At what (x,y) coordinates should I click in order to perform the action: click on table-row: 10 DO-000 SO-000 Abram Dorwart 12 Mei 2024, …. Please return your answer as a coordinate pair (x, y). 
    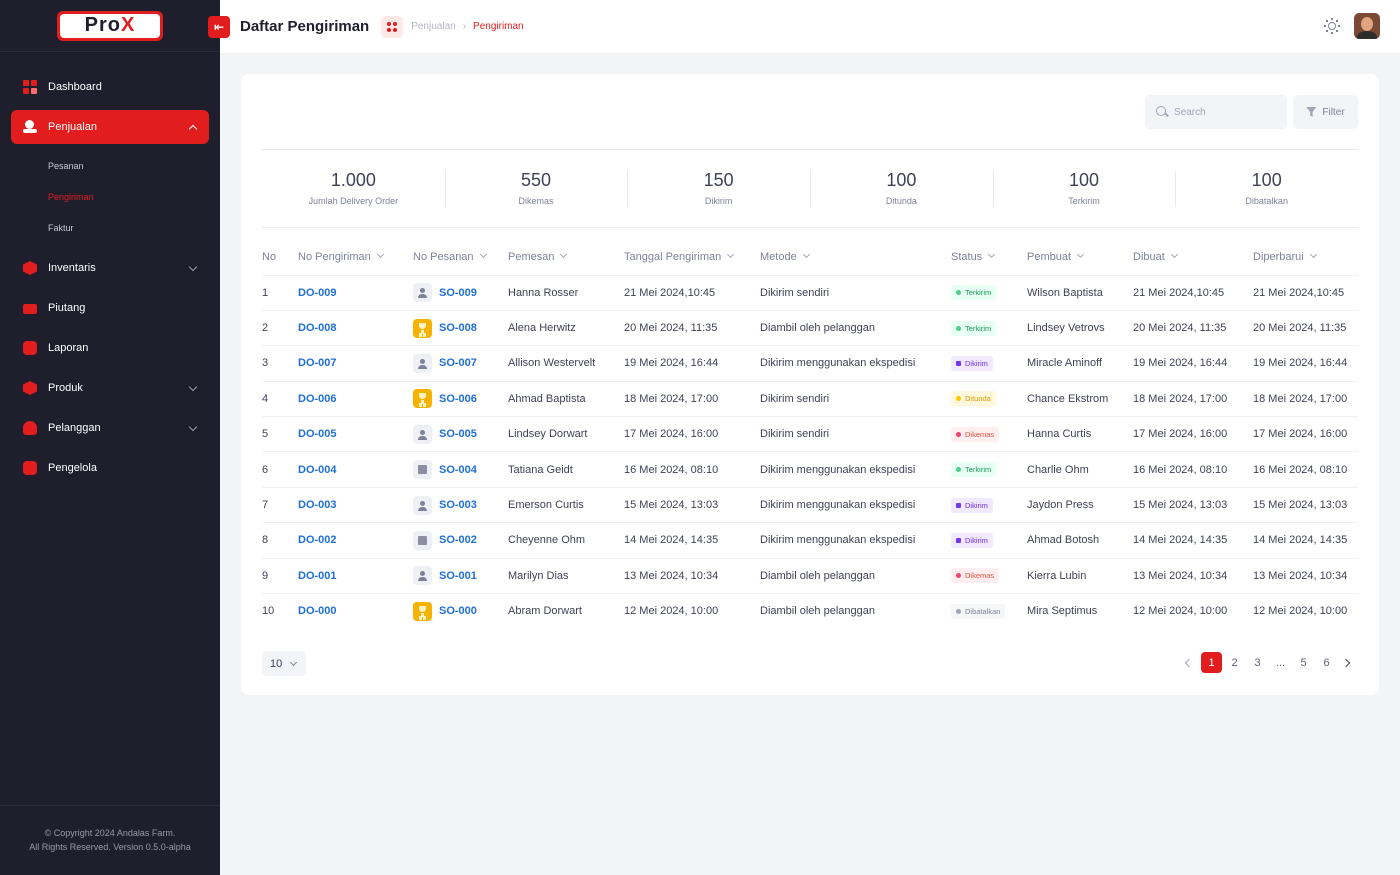
    Looking at the image, I should click on (810, 611).